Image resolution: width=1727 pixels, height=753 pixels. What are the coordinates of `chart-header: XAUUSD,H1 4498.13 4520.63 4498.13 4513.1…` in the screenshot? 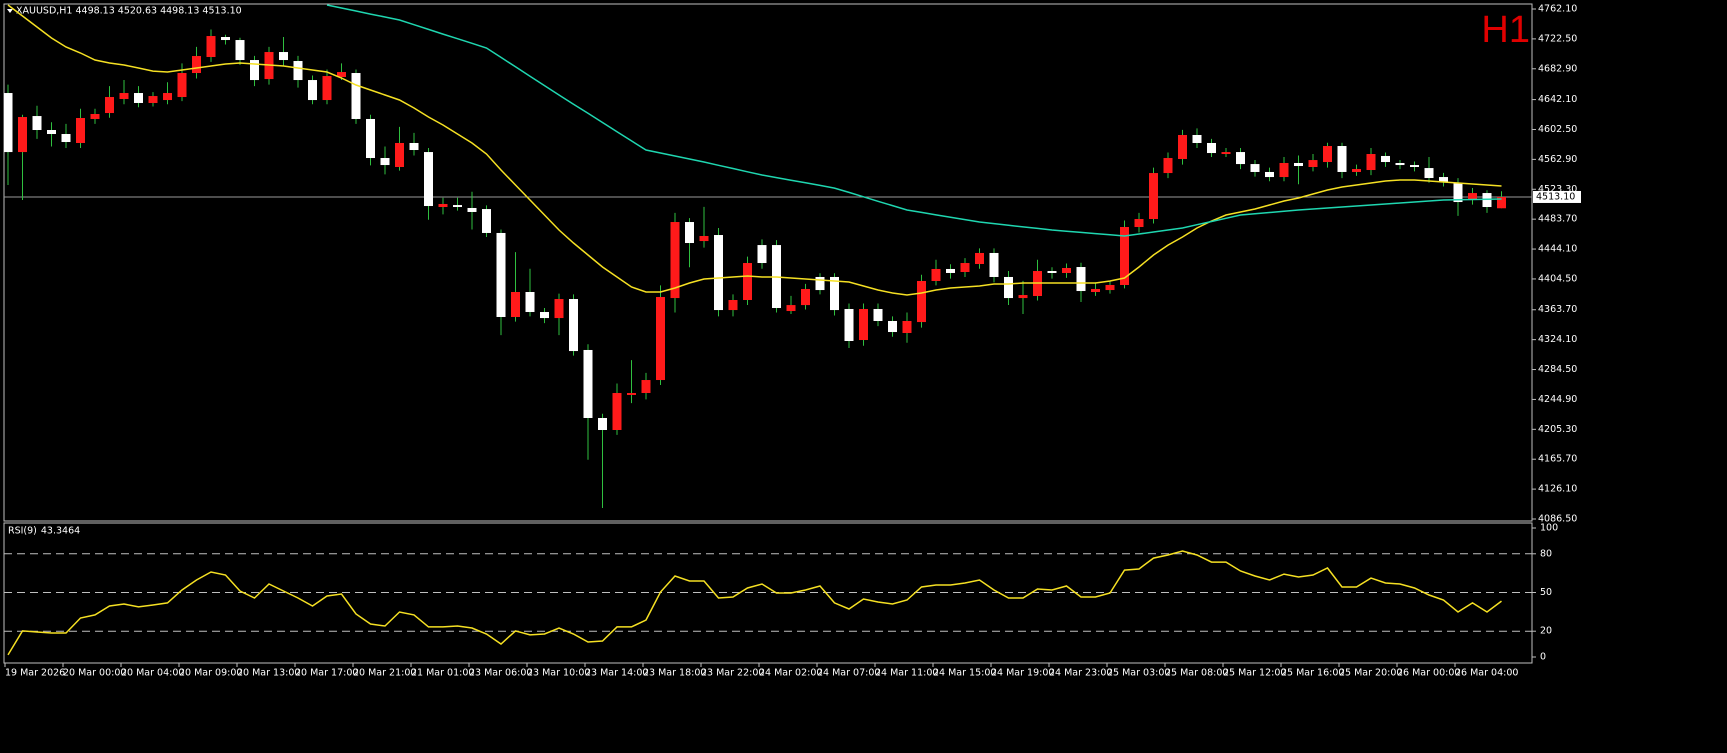 It's located at (129, 11).